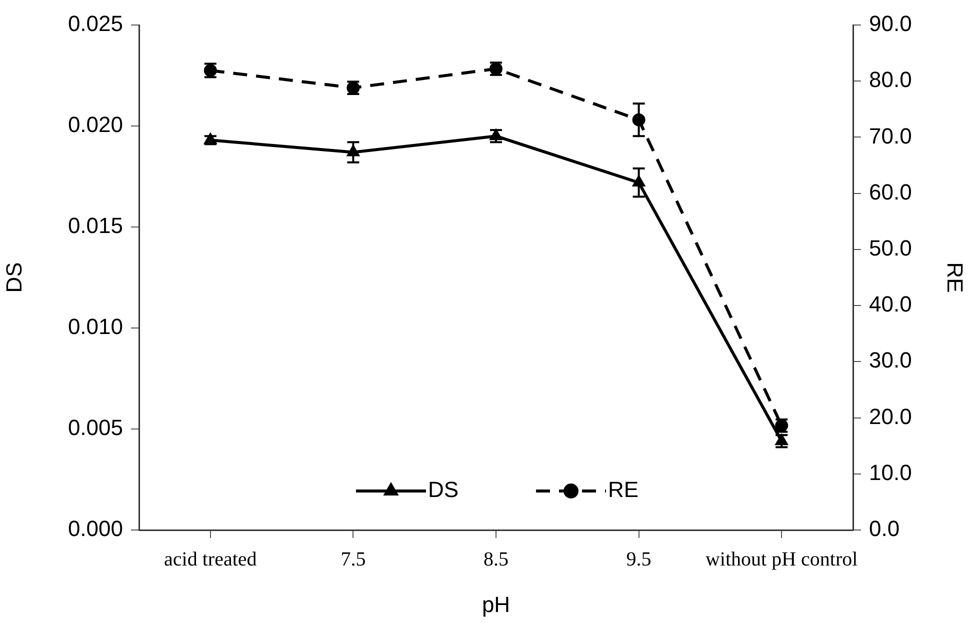  I want to click on legend-label: RE, so click(623, 489).